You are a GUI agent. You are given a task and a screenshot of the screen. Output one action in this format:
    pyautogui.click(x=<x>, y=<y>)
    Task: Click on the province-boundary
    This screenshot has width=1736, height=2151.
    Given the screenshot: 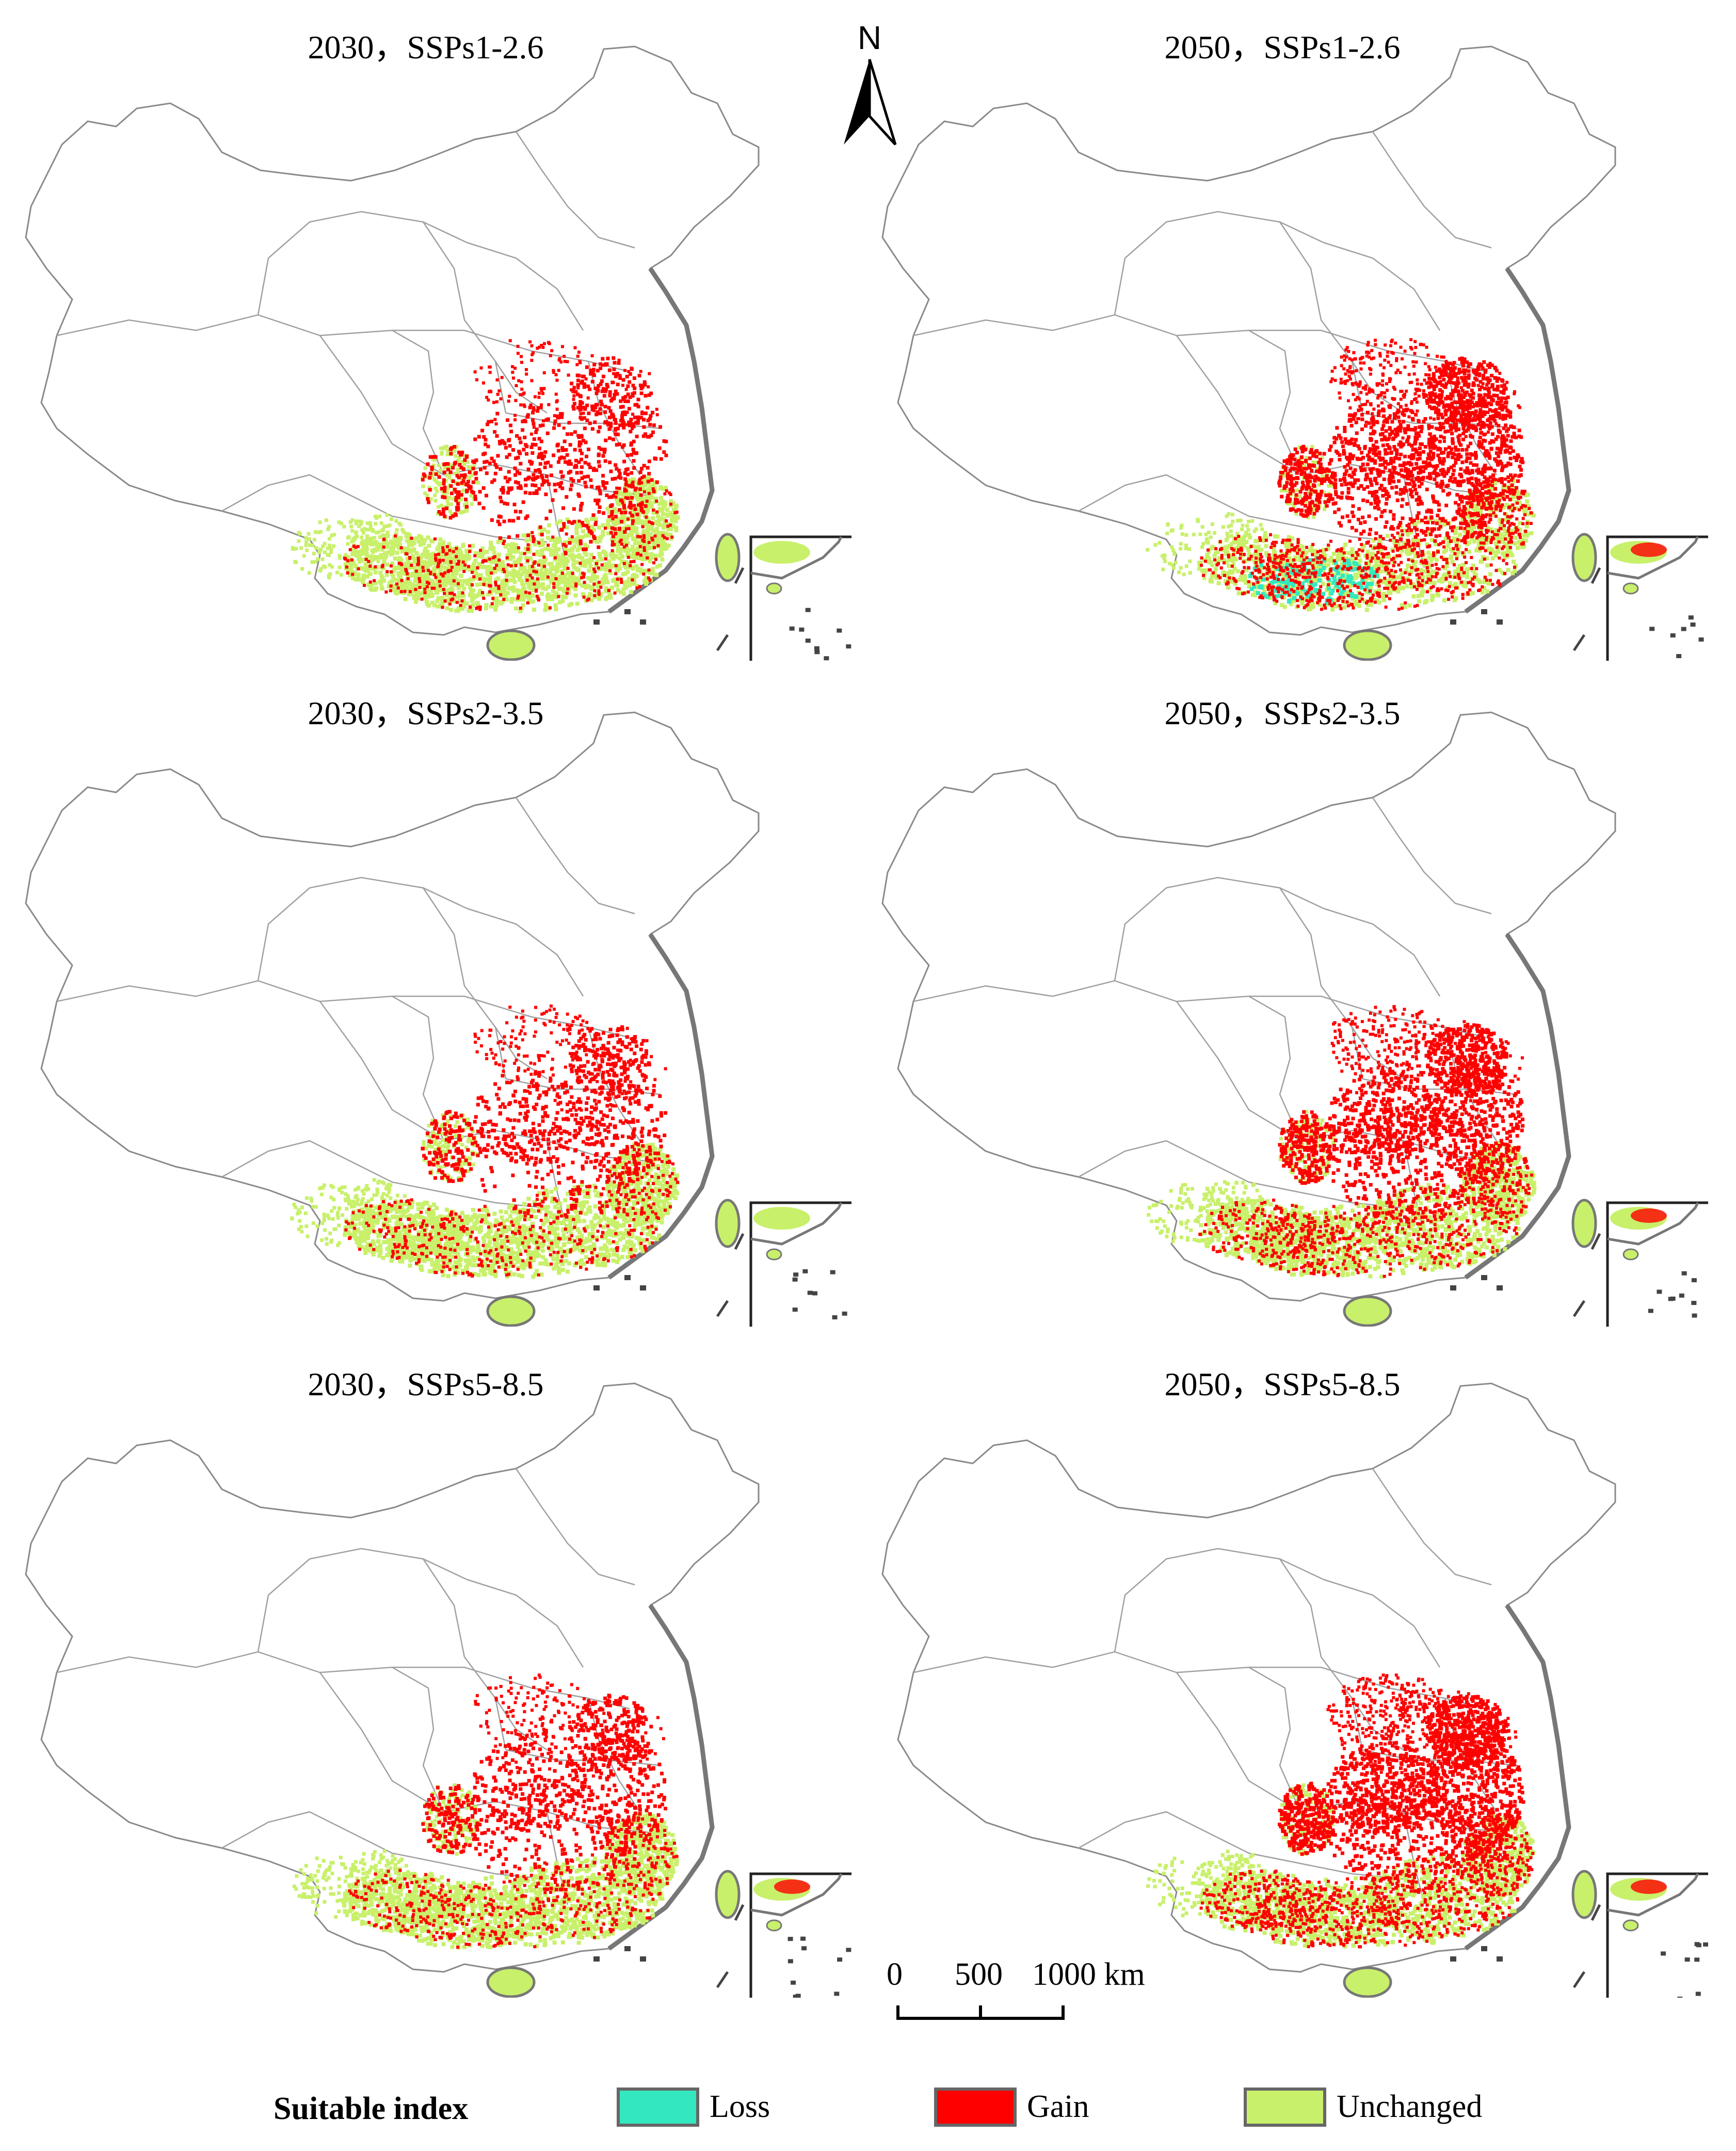 What is the action you would take?
    pyautogui.click(x=1432, y=190)
    